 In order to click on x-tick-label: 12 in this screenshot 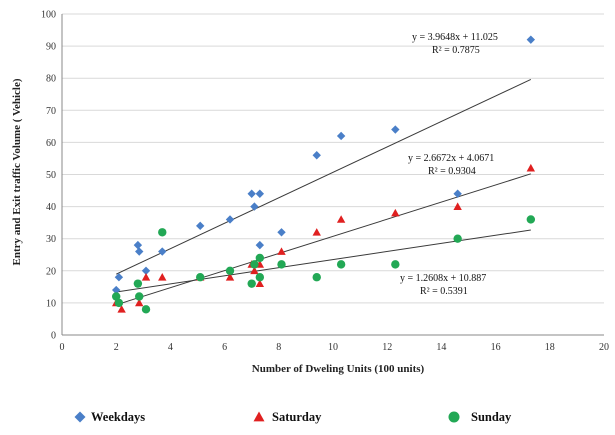, I will do `click(387, 347)`.